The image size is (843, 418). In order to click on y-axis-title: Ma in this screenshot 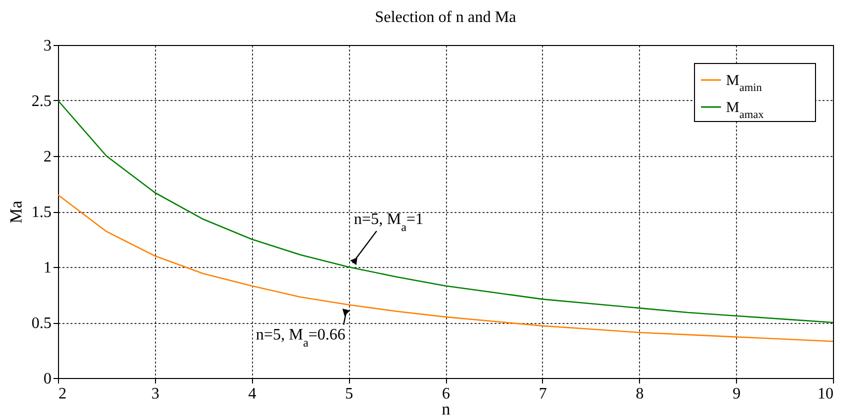, I will do `click(16, 212)`.